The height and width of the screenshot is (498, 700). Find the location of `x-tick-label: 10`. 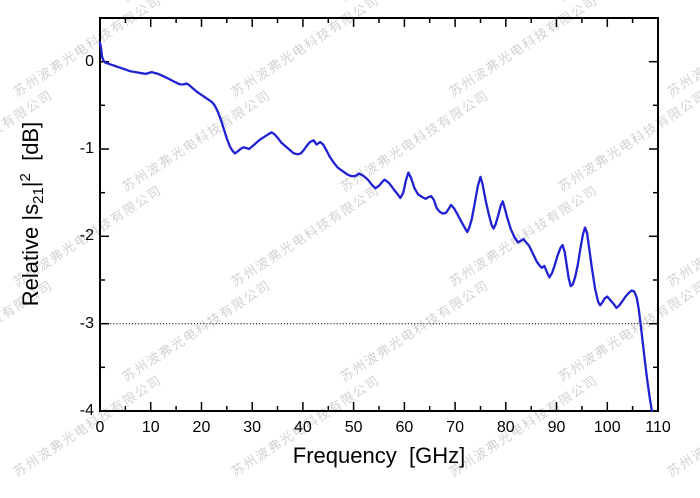

x-tick-label: 10 is located at coordinates (150, 427).